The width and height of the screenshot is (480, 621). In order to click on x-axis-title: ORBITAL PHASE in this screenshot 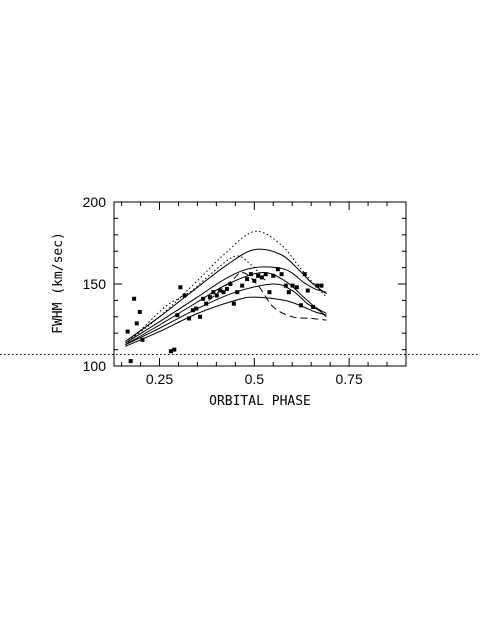, I will do `click(260, 401)`.